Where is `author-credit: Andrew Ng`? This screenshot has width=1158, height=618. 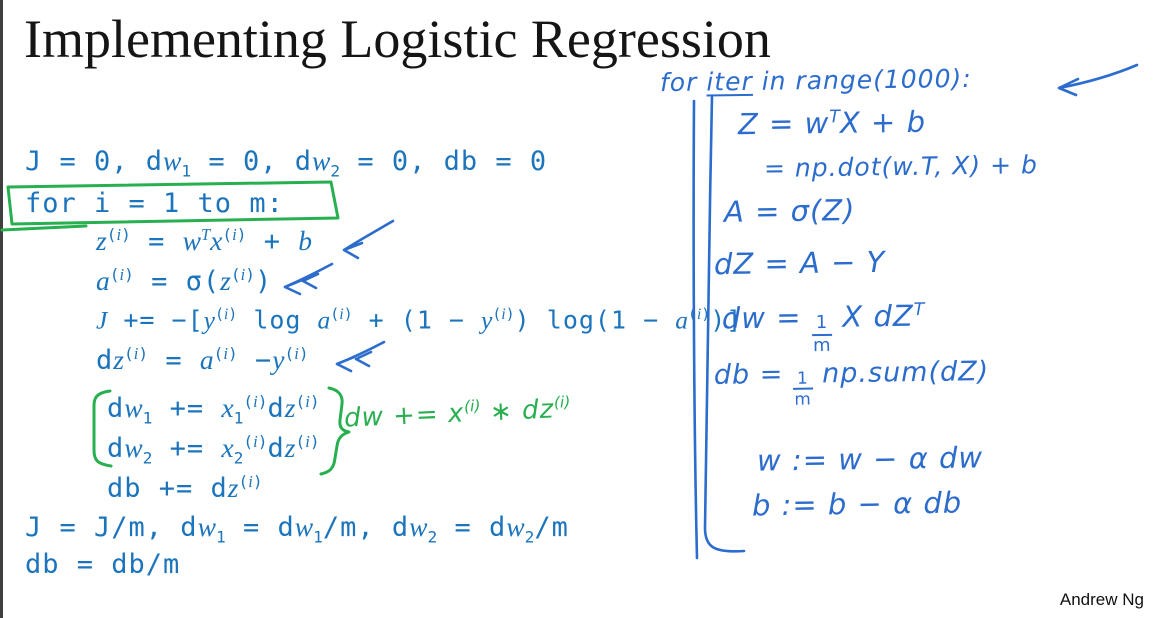
author-credit: Andrew Ng is located at coordinates (1101, 599).